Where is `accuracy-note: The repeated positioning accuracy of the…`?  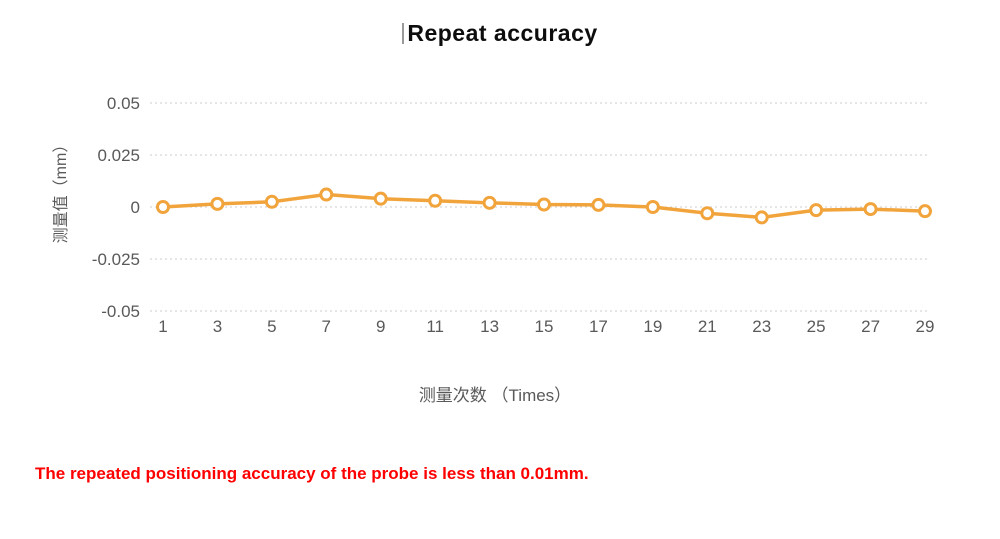 accuracy-note: The repeated positioning accuracy of the… is located at coordinates (312, 473).